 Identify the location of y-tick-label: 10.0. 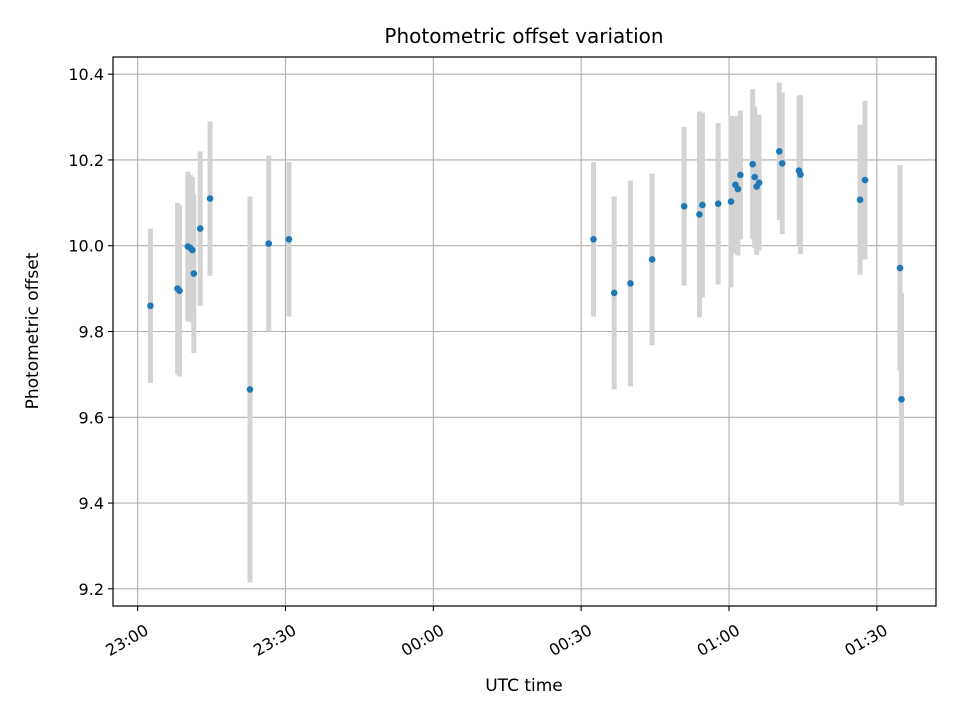
(86, 246).